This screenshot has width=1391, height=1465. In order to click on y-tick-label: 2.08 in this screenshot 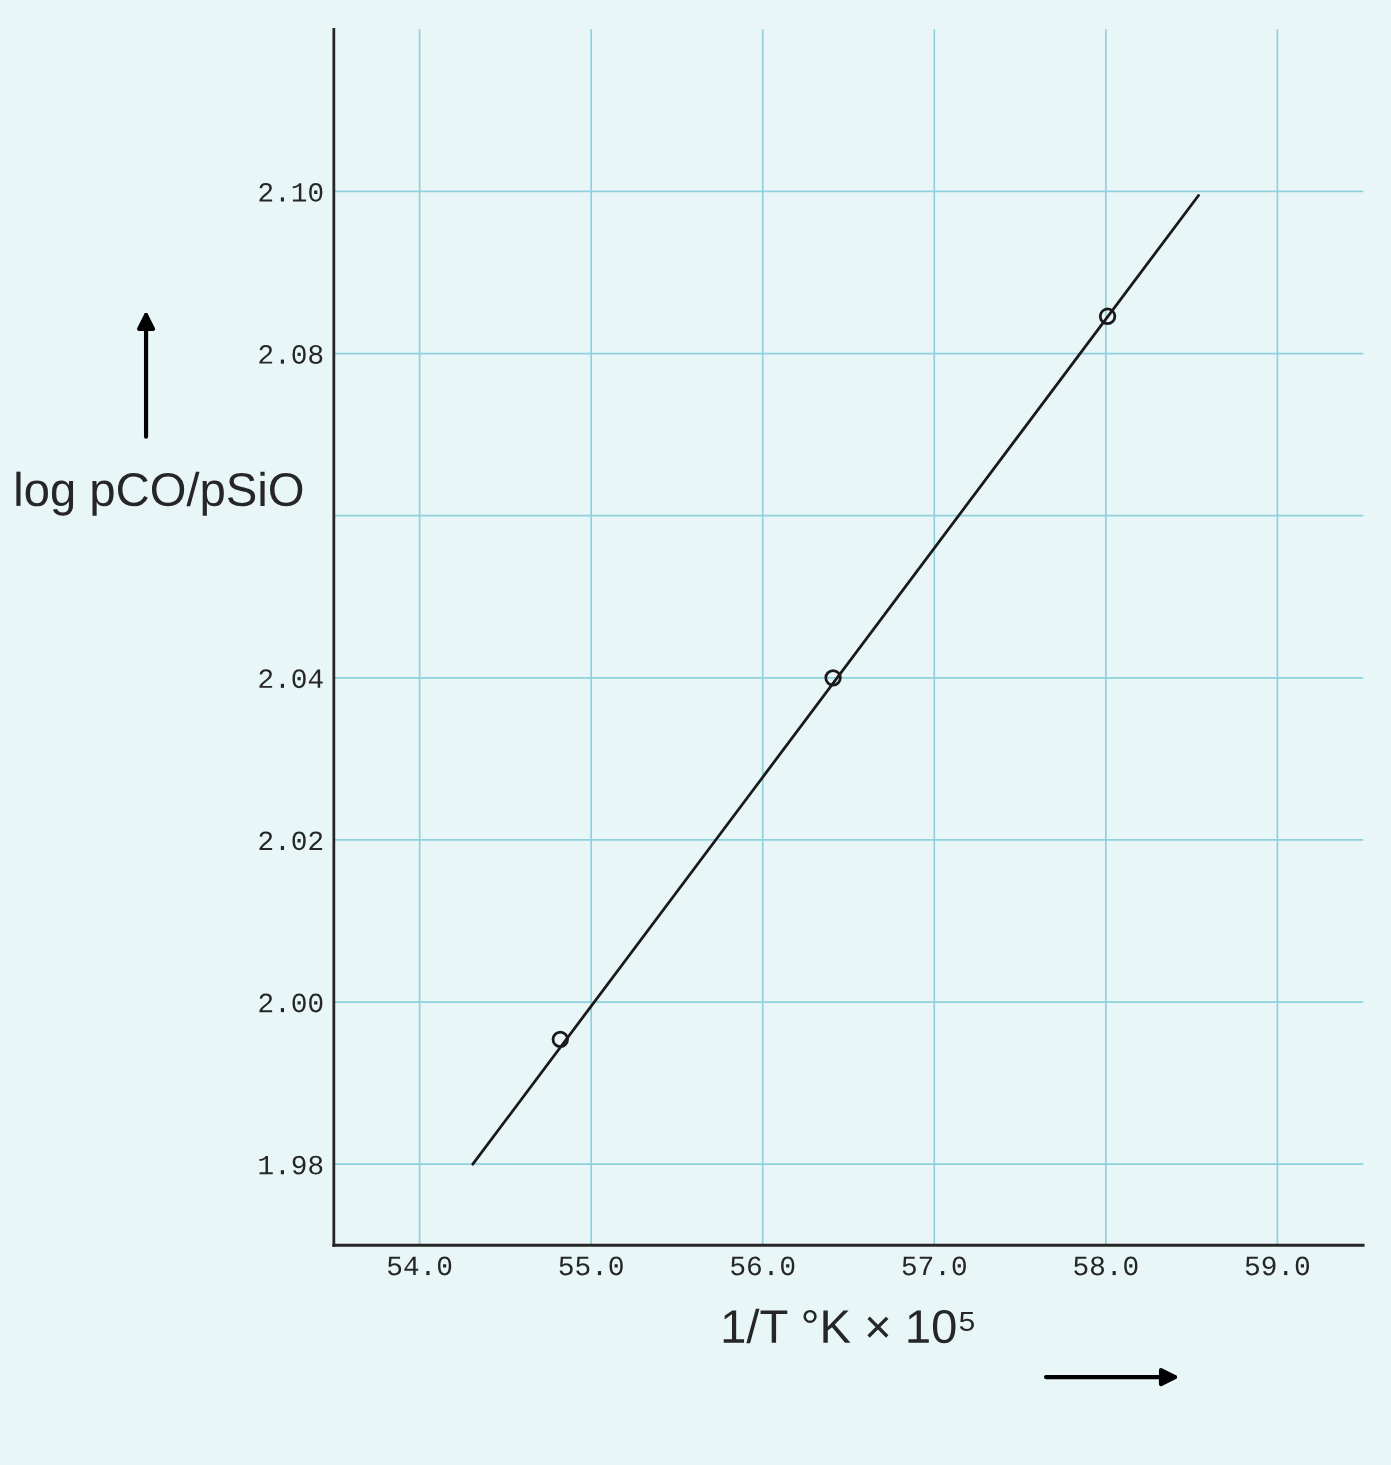, I will do `click(291, 354)`.